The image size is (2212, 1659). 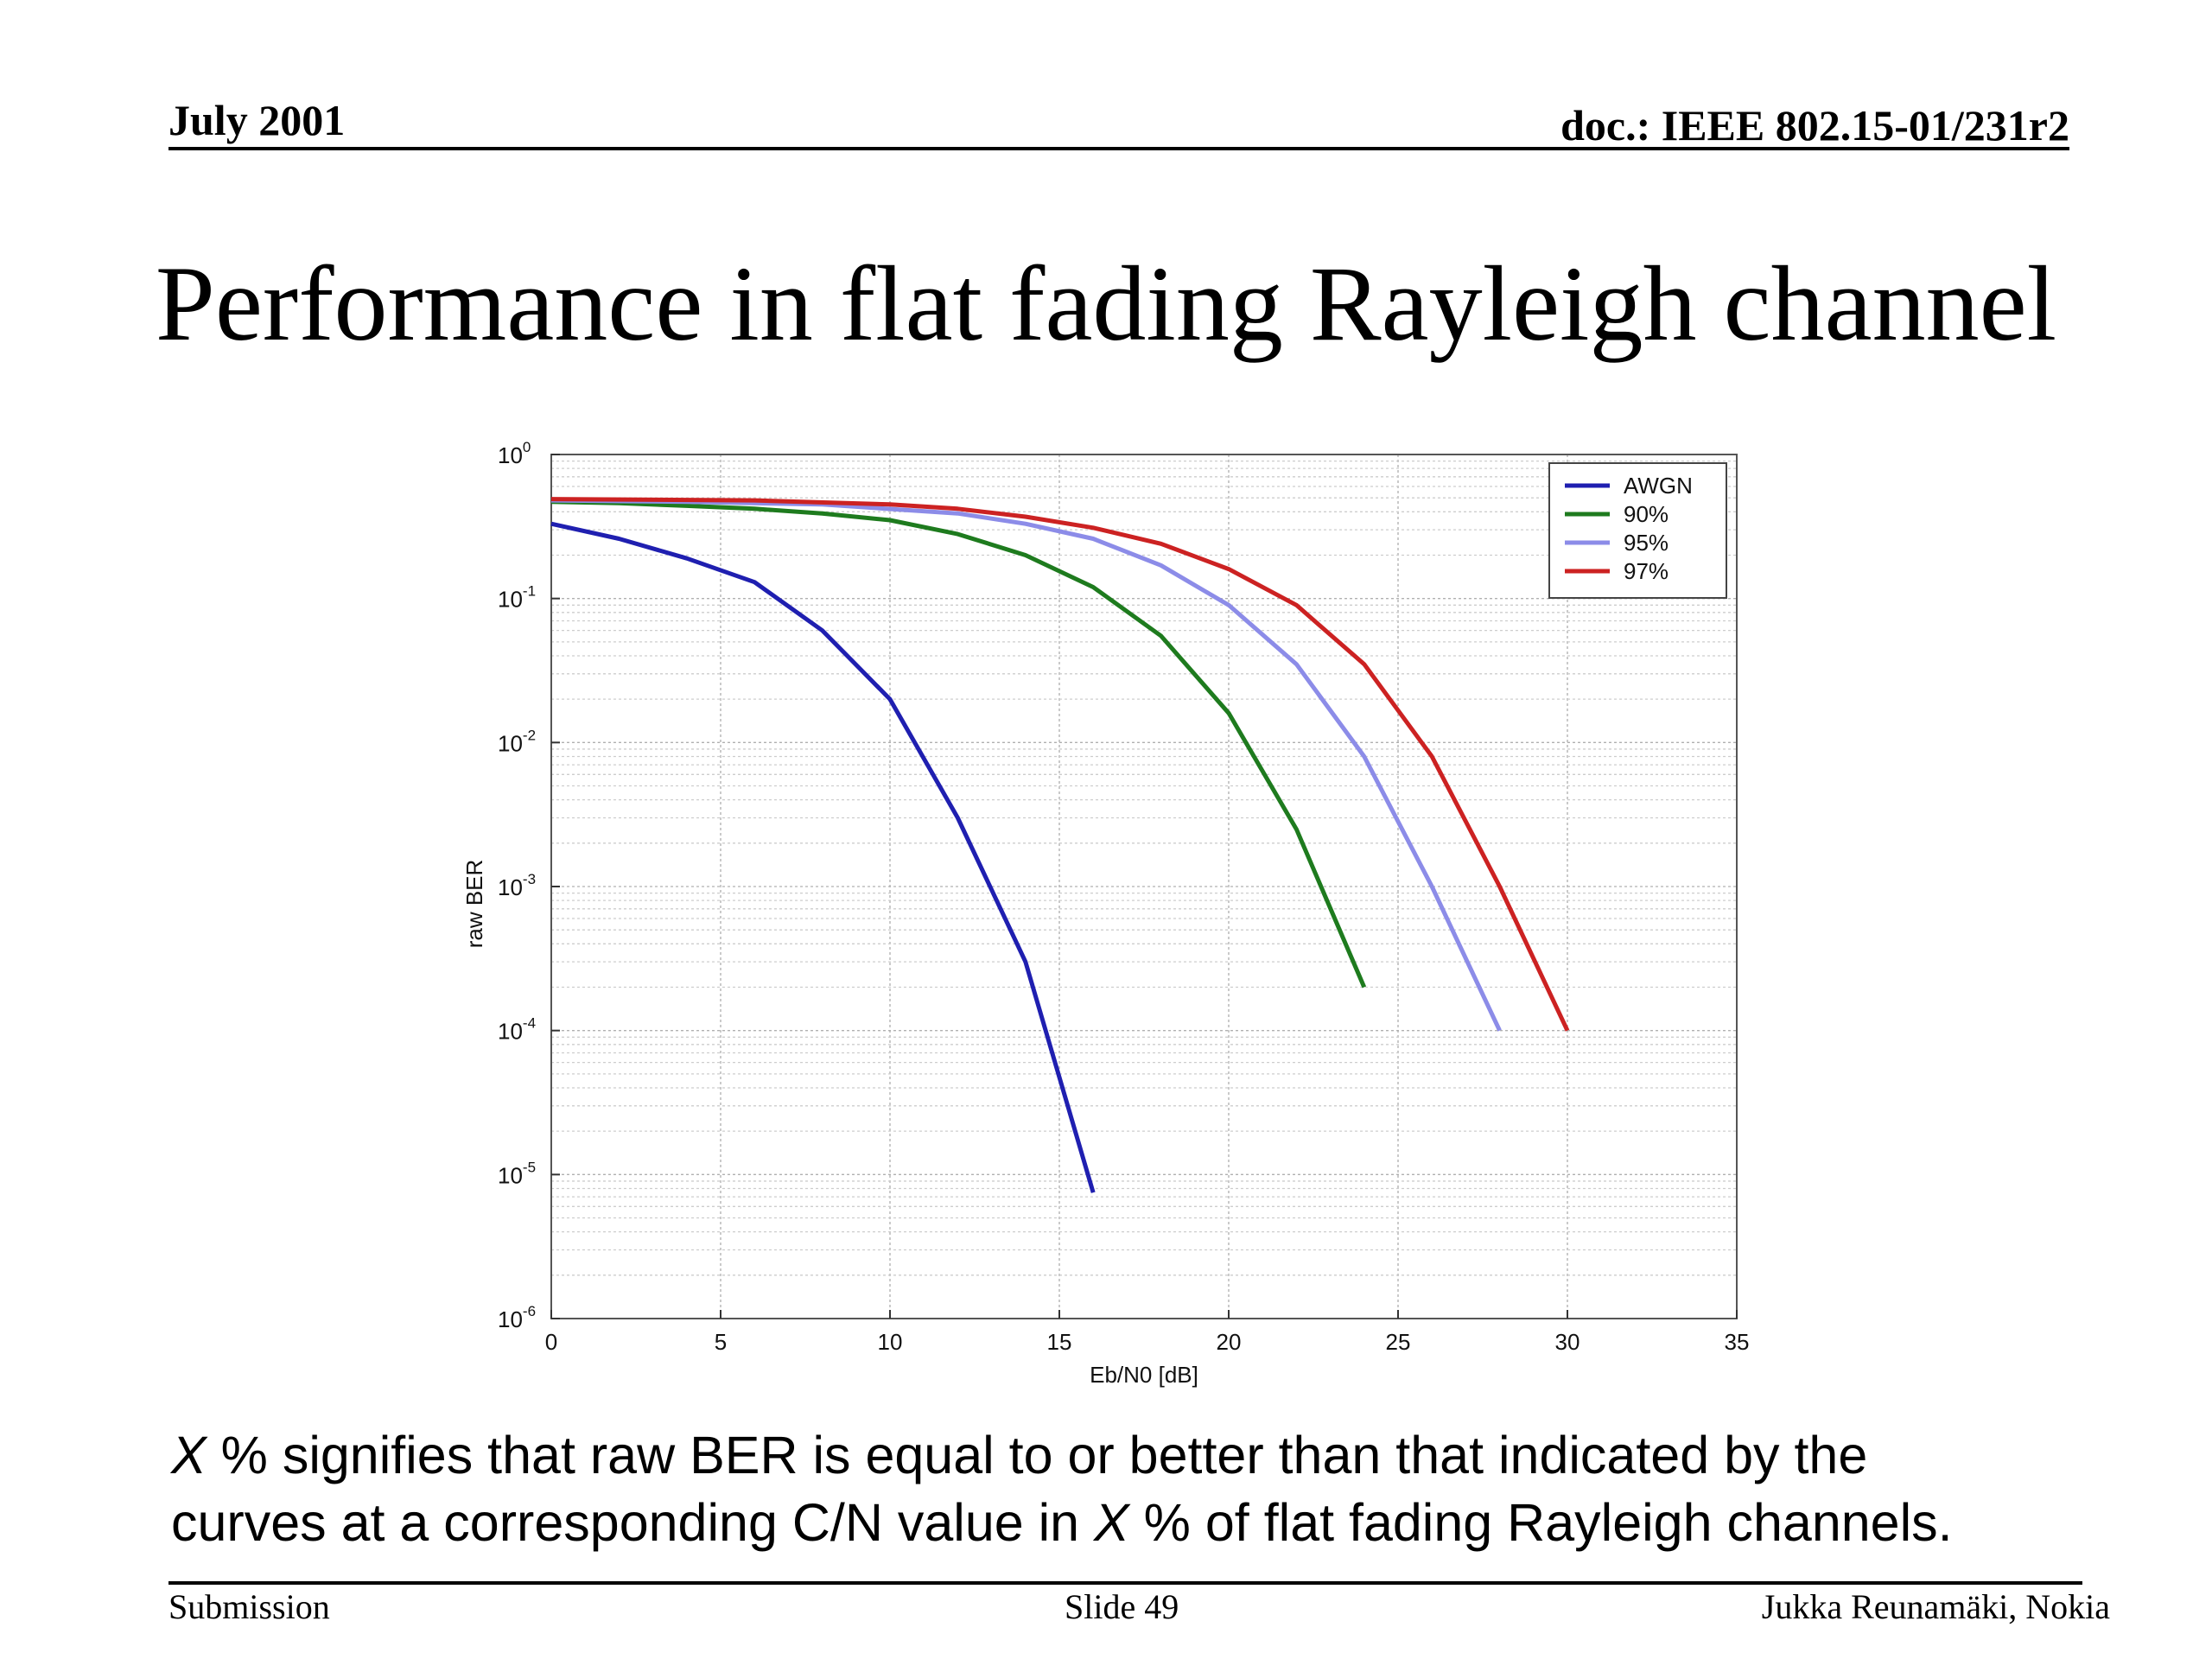 What do you see at coordinates (474, 905) in the screenshot?
I see `y-axis-label: raw BER` at bounding box center [474, 905].